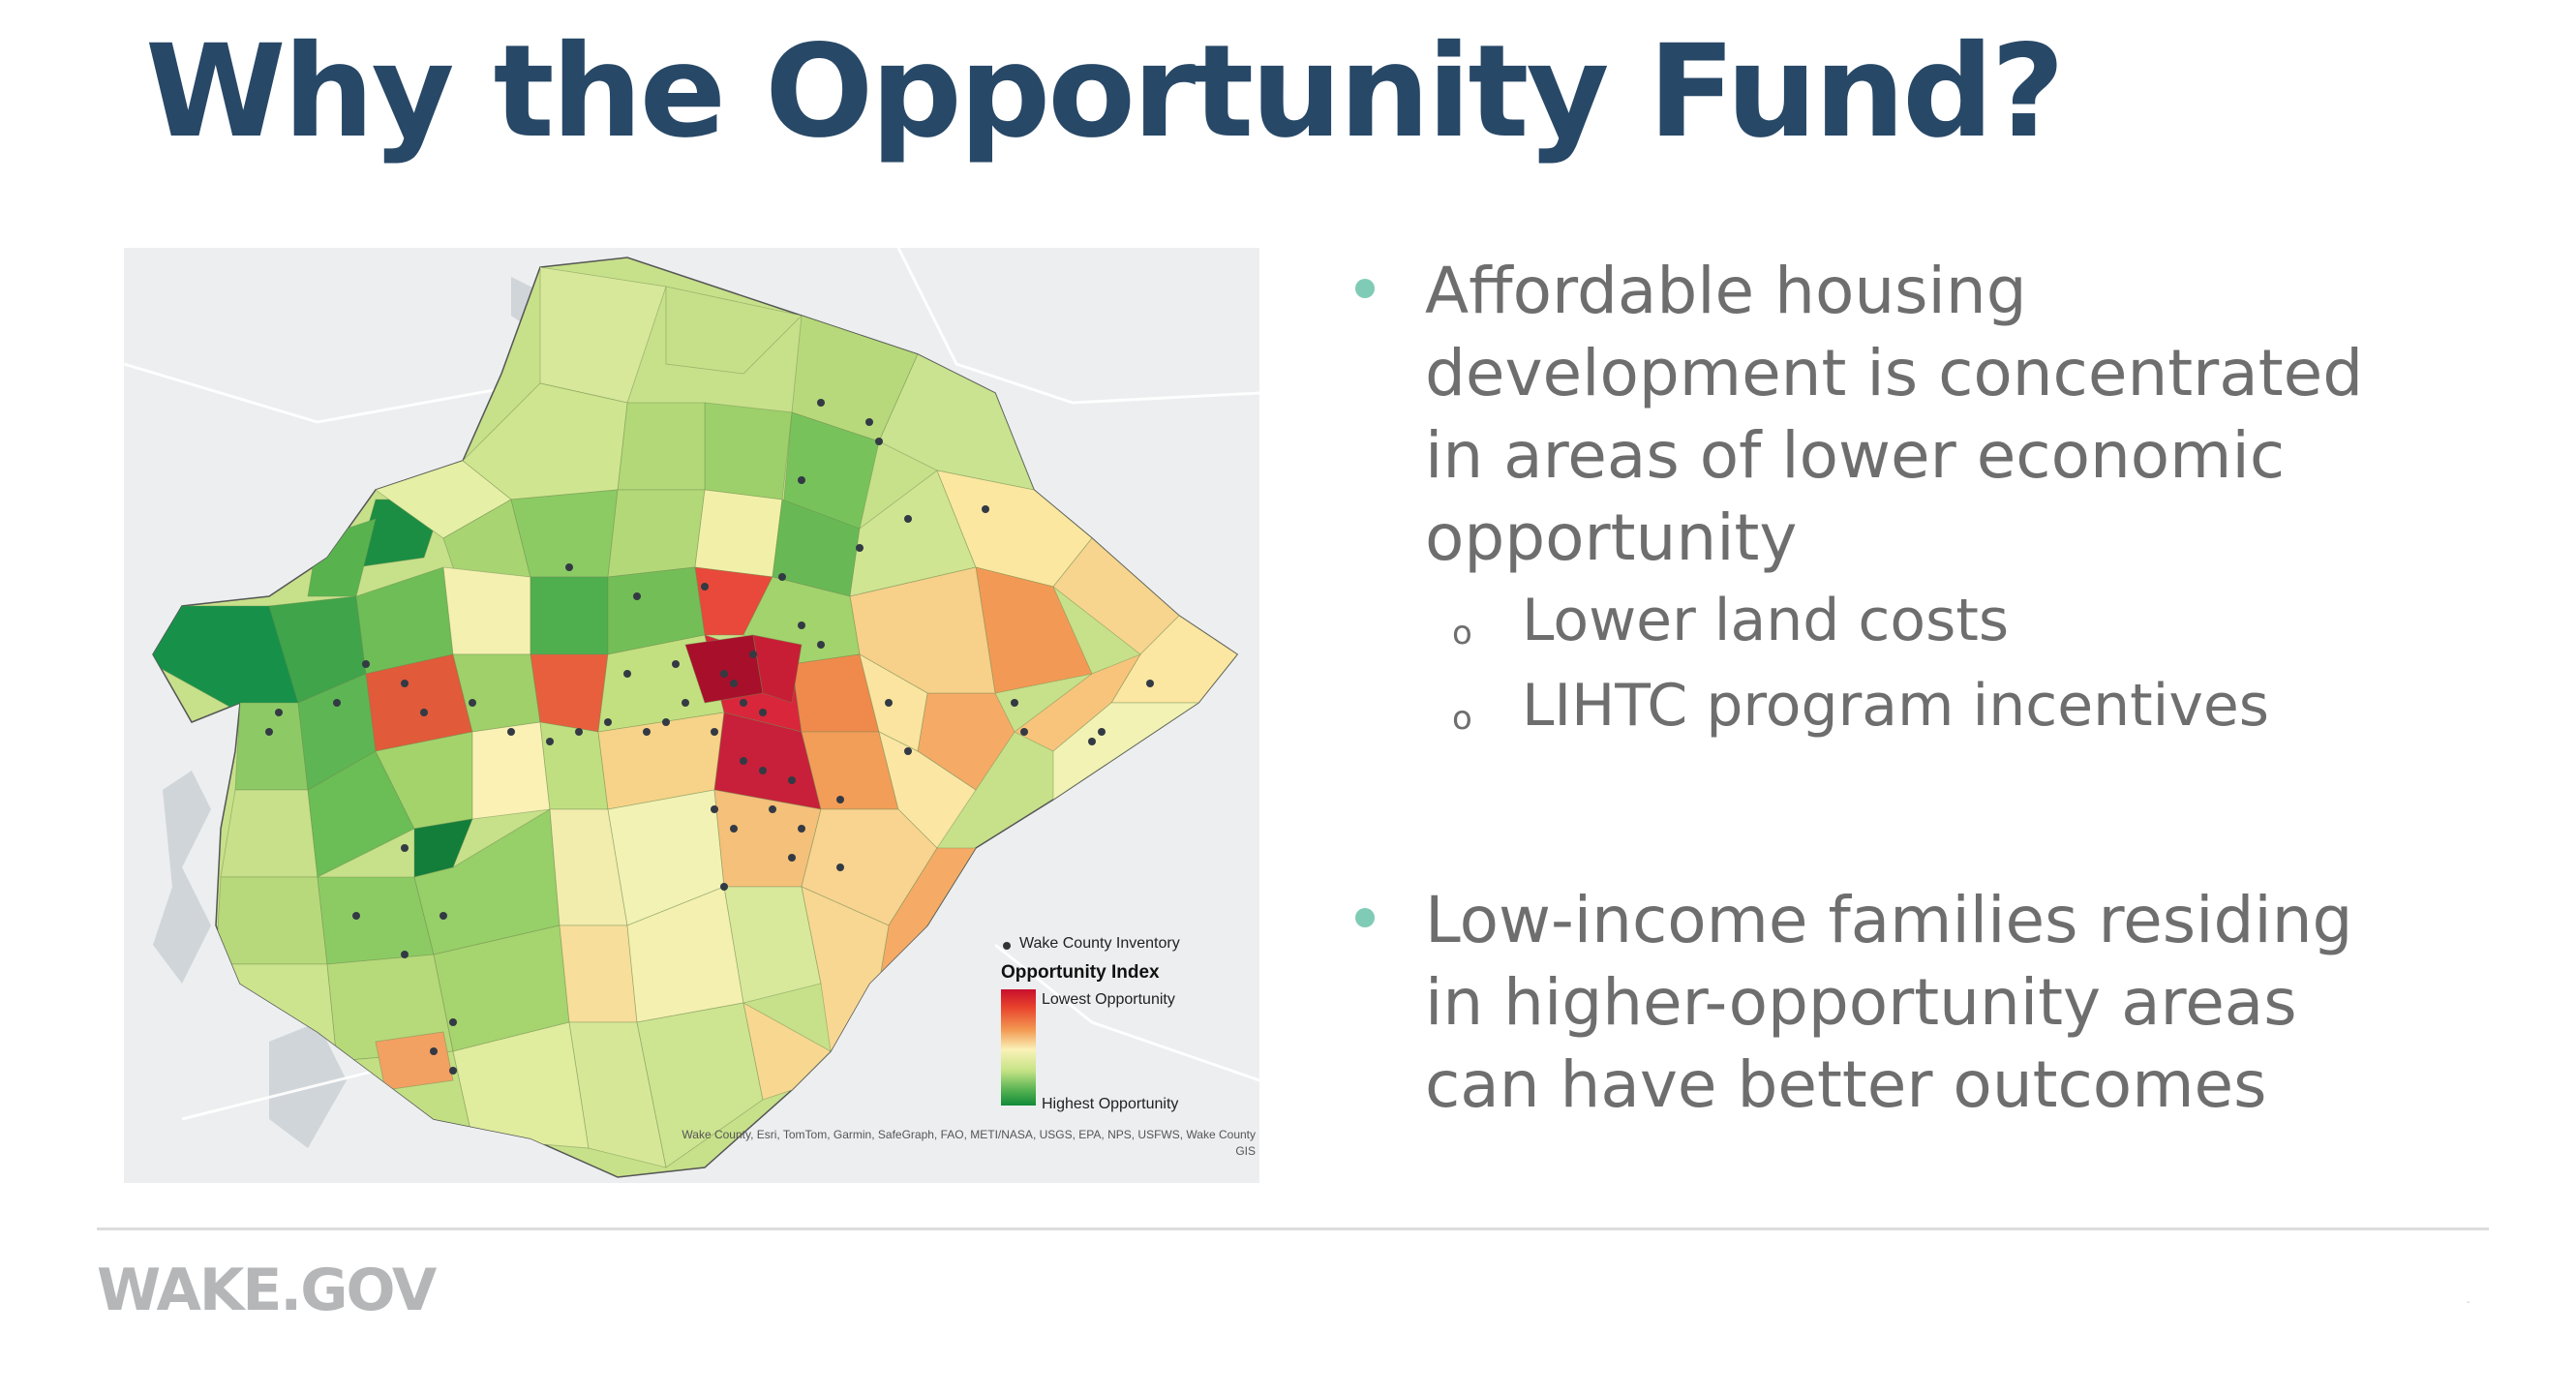 This screenshot has height=1394, width=2576. What do you see at coordinates (1100, 943) in the screenshot?
I see `legend-inventory-label: Wake County Inventory` at bounding box center [1100, 943].